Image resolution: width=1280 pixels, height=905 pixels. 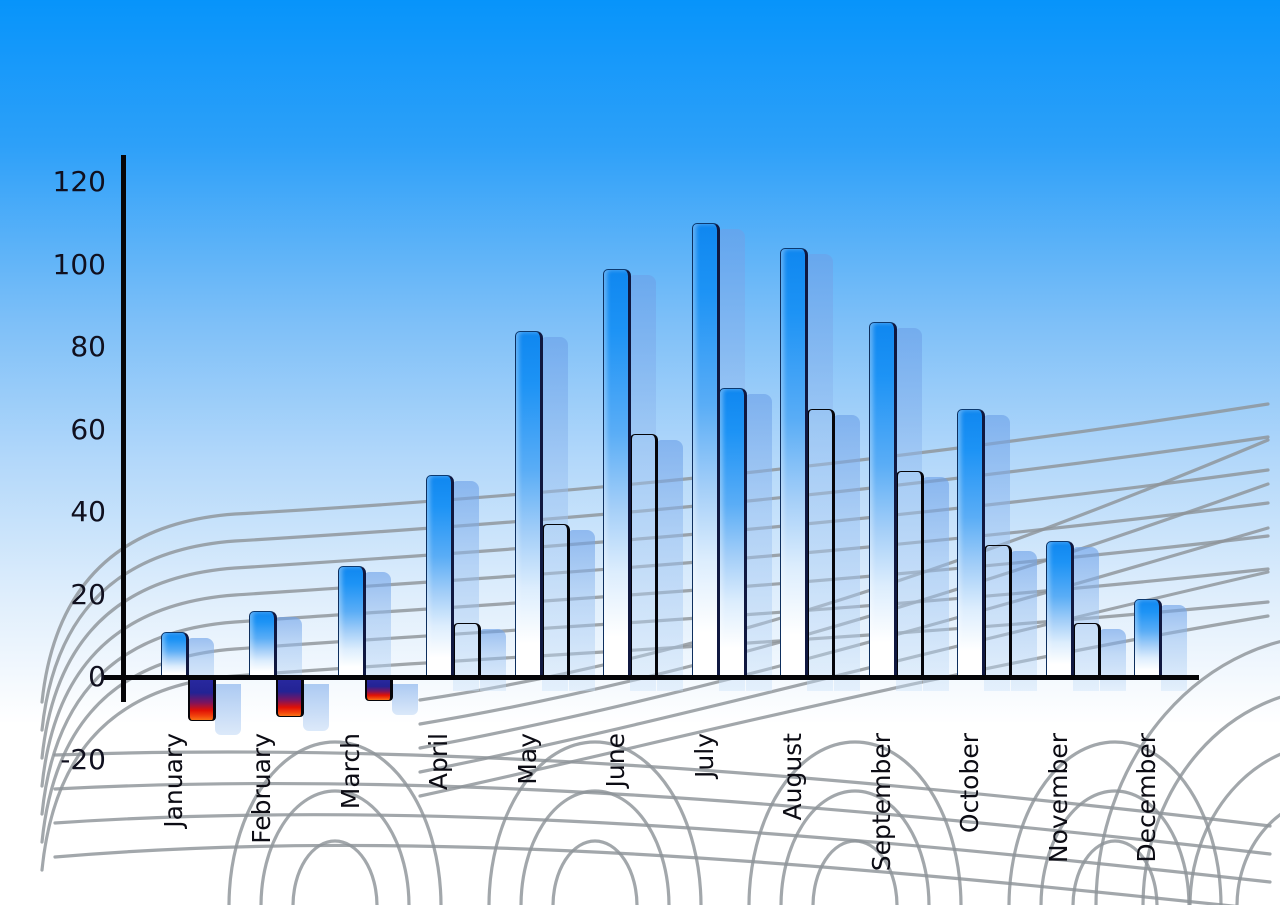 What do you see at coordinates (83, 759) in the screenshot?
I see `y-axis-tick-label: -20` at bounding box center [83, 759].